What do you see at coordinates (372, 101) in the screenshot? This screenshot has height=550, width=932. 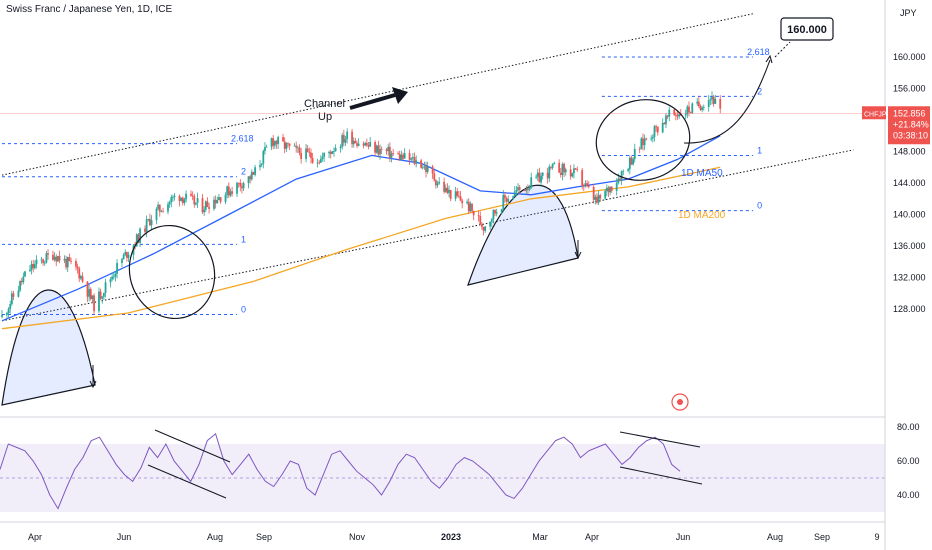 I see `channel-arrow` at bounding box center [372, 101].